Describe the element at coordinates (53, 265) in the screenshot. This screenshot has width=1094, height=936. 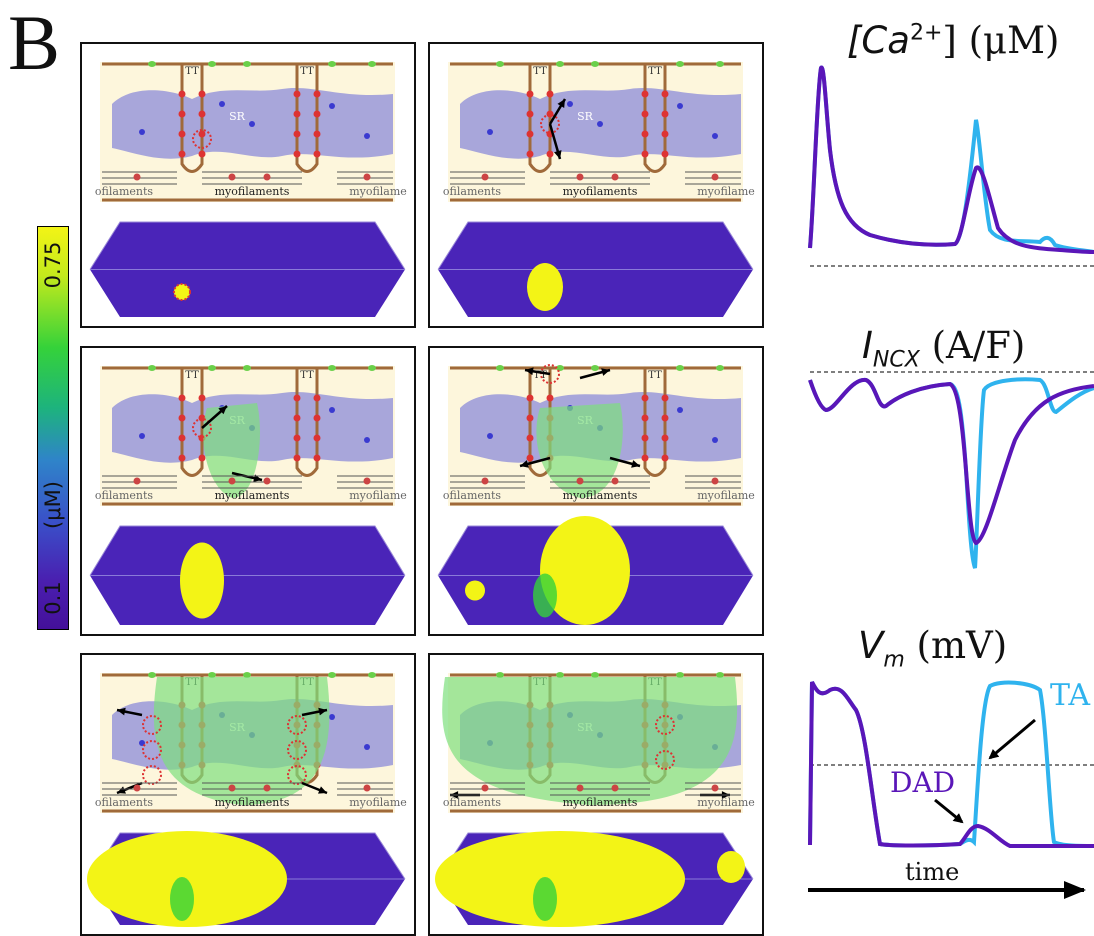
I see `colorbar-max-label: 0.75` at that location.